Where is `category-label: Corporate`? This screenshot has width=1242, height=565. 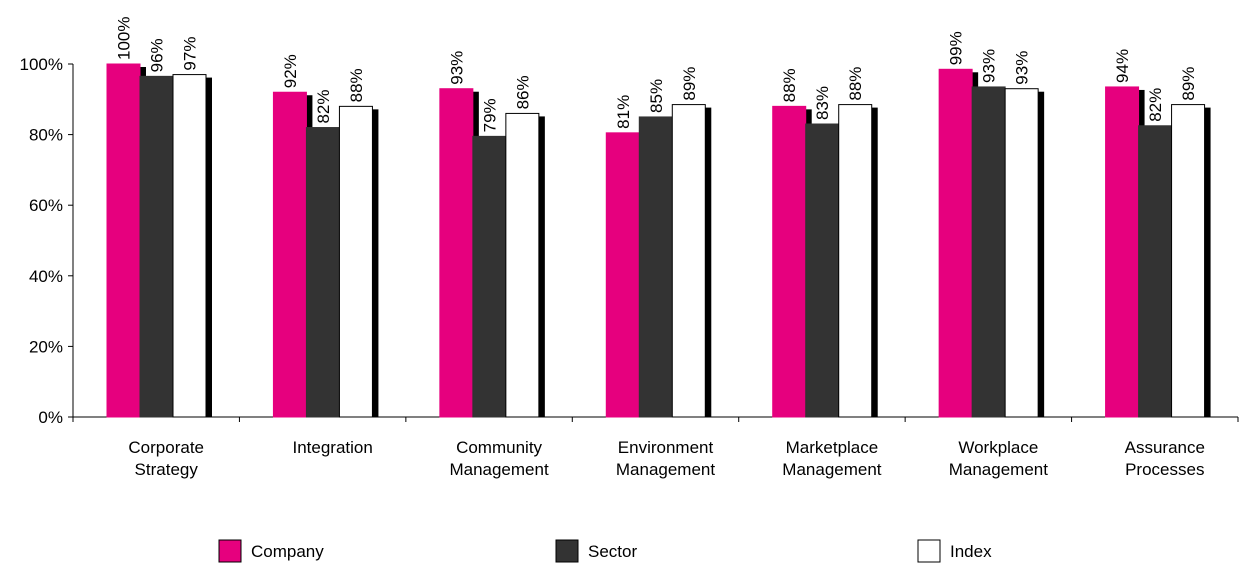
category-label: Corporate is located at coordinates (166, 447).